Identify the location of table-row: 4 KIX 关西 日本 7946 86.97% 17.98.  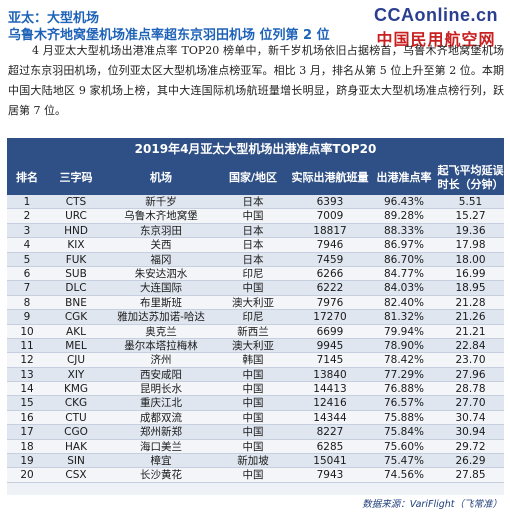
(255, 245).